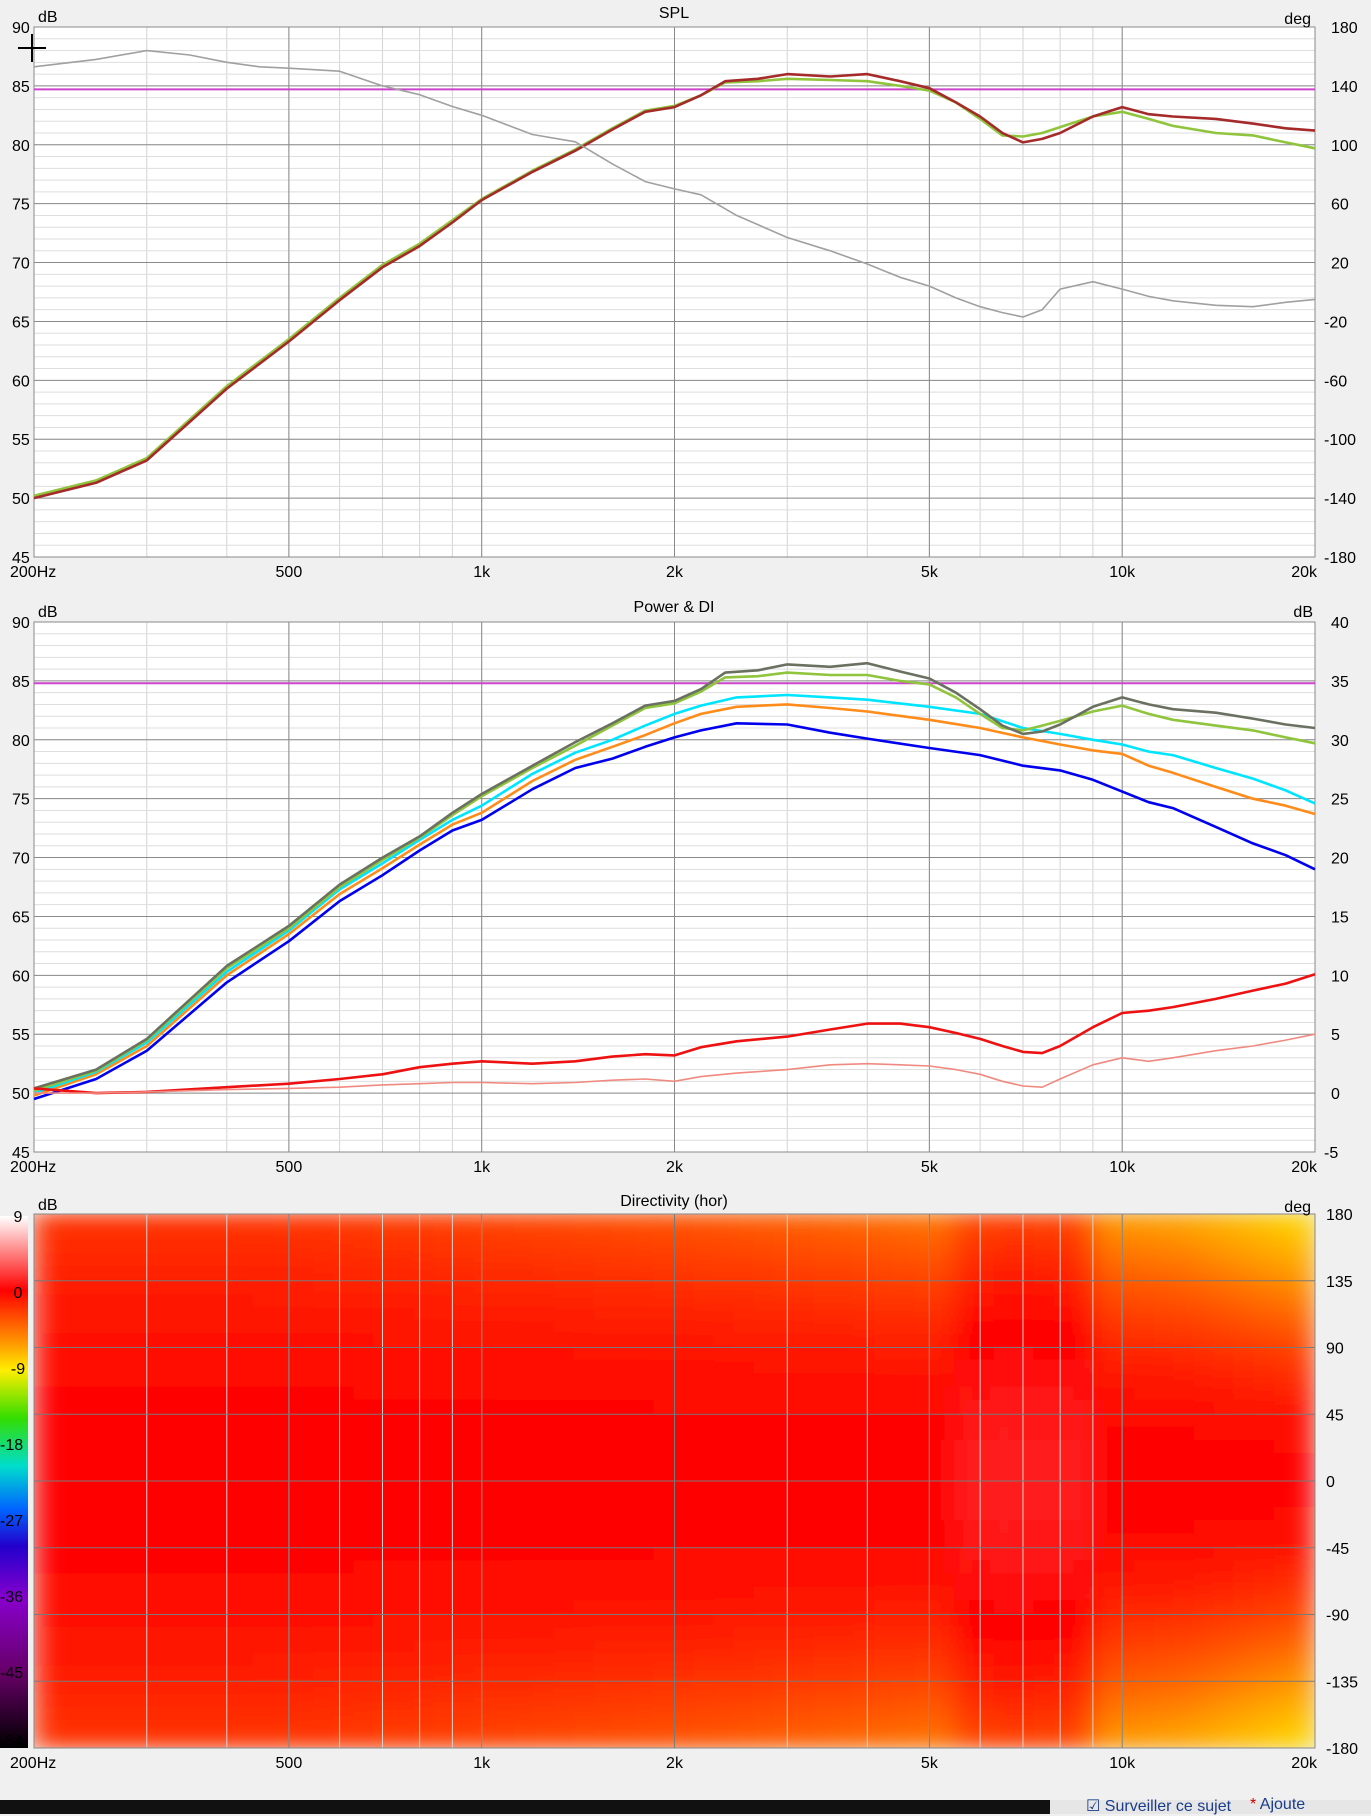 Image resolution: width=1371 pixels, height=1816 pixels. What do you see at coordinates (21, 87) in the screenshot?
I see `y-tick-label: 85` at bounding box center [21, 87].